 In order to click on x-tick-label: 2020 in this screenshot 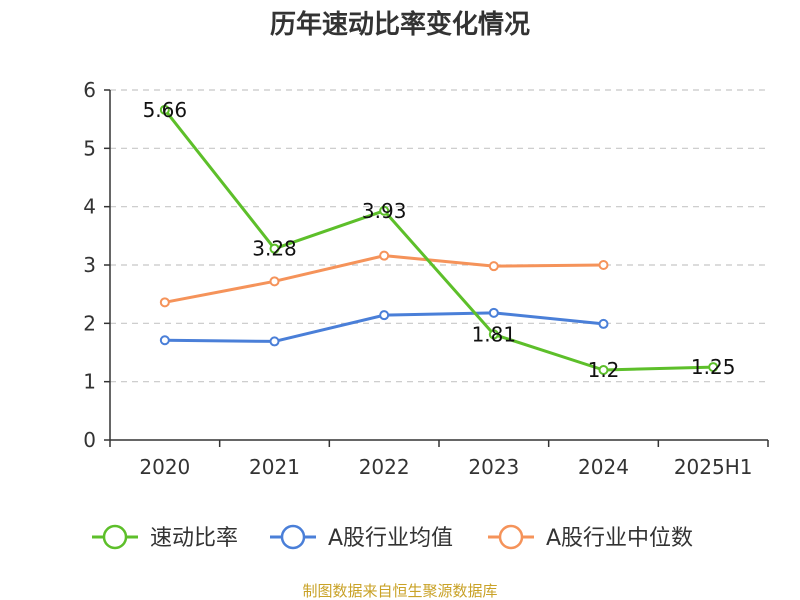, I will do `click(164, 467)`.